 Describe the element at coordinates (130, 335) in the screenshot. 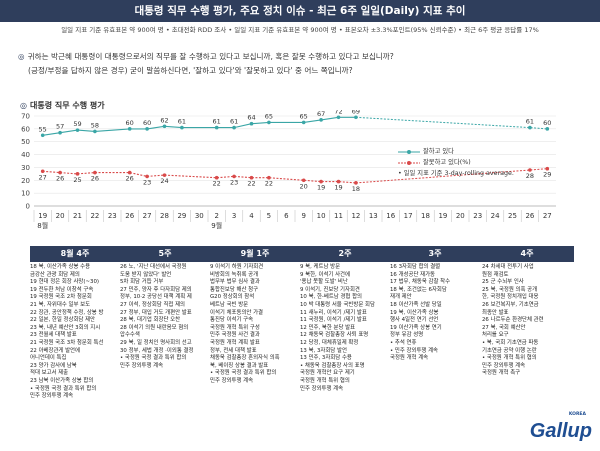

I see `event-item: 압수수색` at that location.